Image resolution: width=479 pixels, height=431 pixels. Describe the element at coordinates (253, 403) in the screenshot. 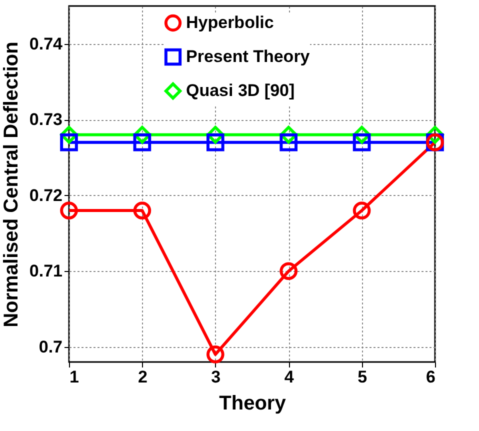

I see `x-axis-title: Theory` at that location.